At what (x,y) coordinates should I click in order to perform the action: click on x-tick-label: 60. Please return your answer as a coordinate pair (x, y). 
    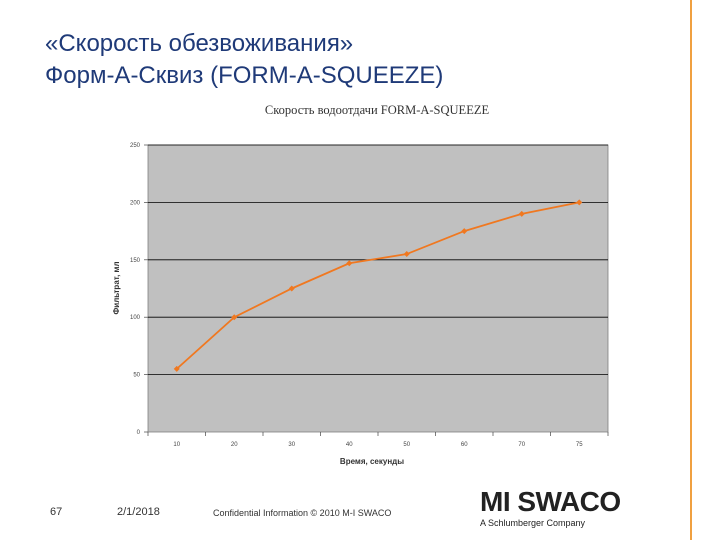
    Looking at the image, I should click on (464, 445).